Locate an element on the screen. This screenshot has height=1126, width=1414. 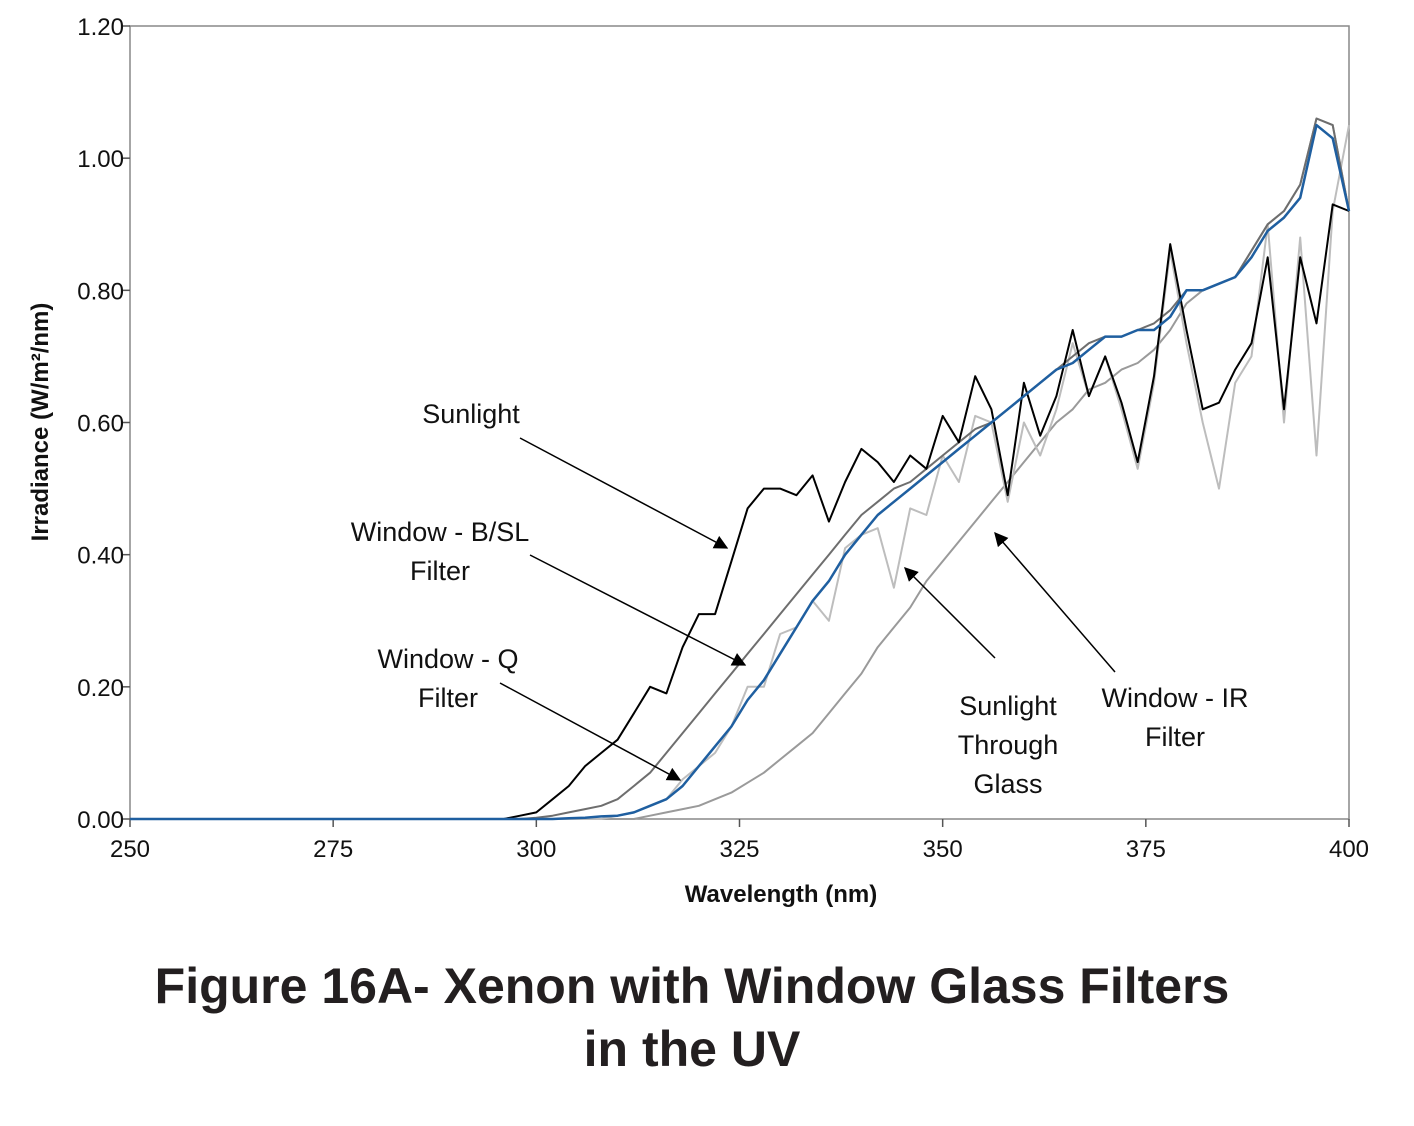
x-tick-label: 350 is located at coordinates (943, 849).